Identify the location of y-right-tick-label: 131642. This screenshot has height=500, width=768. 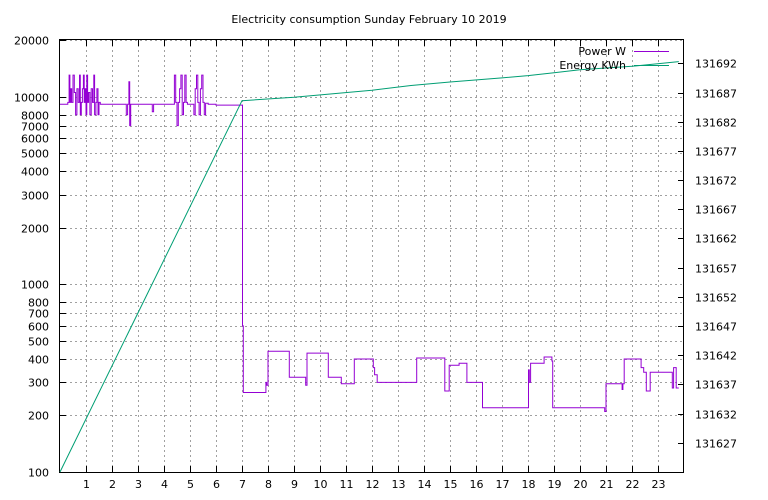
(716, 356).